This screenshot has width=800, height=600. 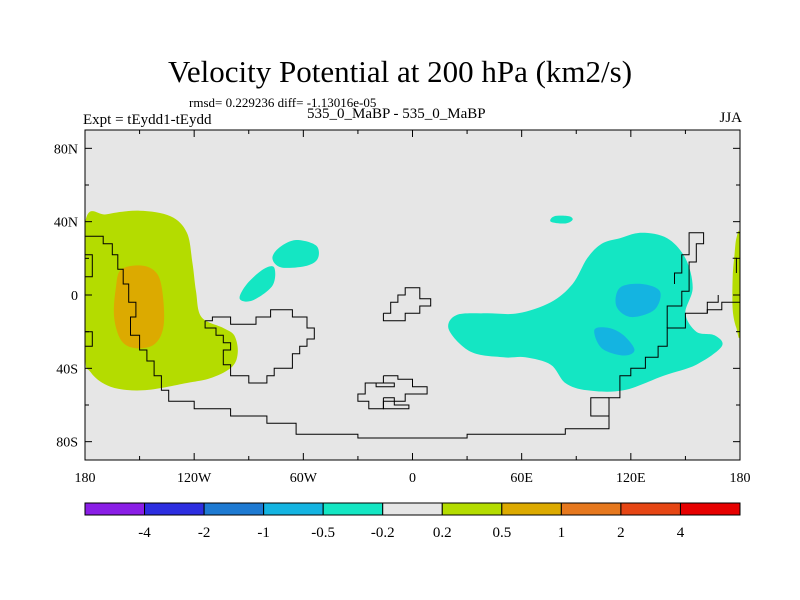 What do you see at coordinates (383, 533) in the screenshot?
I see `colorbar-label: -0.2` at bounding box center [383, 533].